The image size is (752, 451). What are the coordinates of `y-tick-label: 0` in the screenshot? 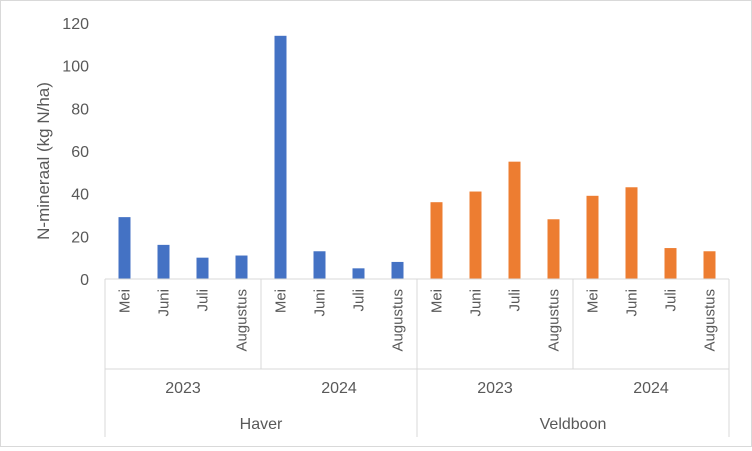 It's located at (84, 280).